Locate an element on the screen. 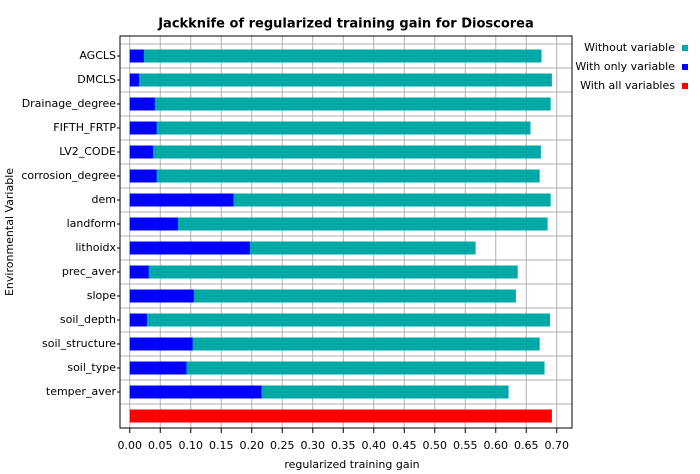 This screenshot has height=474, width=700. x-tick-label: 0.70 is located at coordinates (557, 445).